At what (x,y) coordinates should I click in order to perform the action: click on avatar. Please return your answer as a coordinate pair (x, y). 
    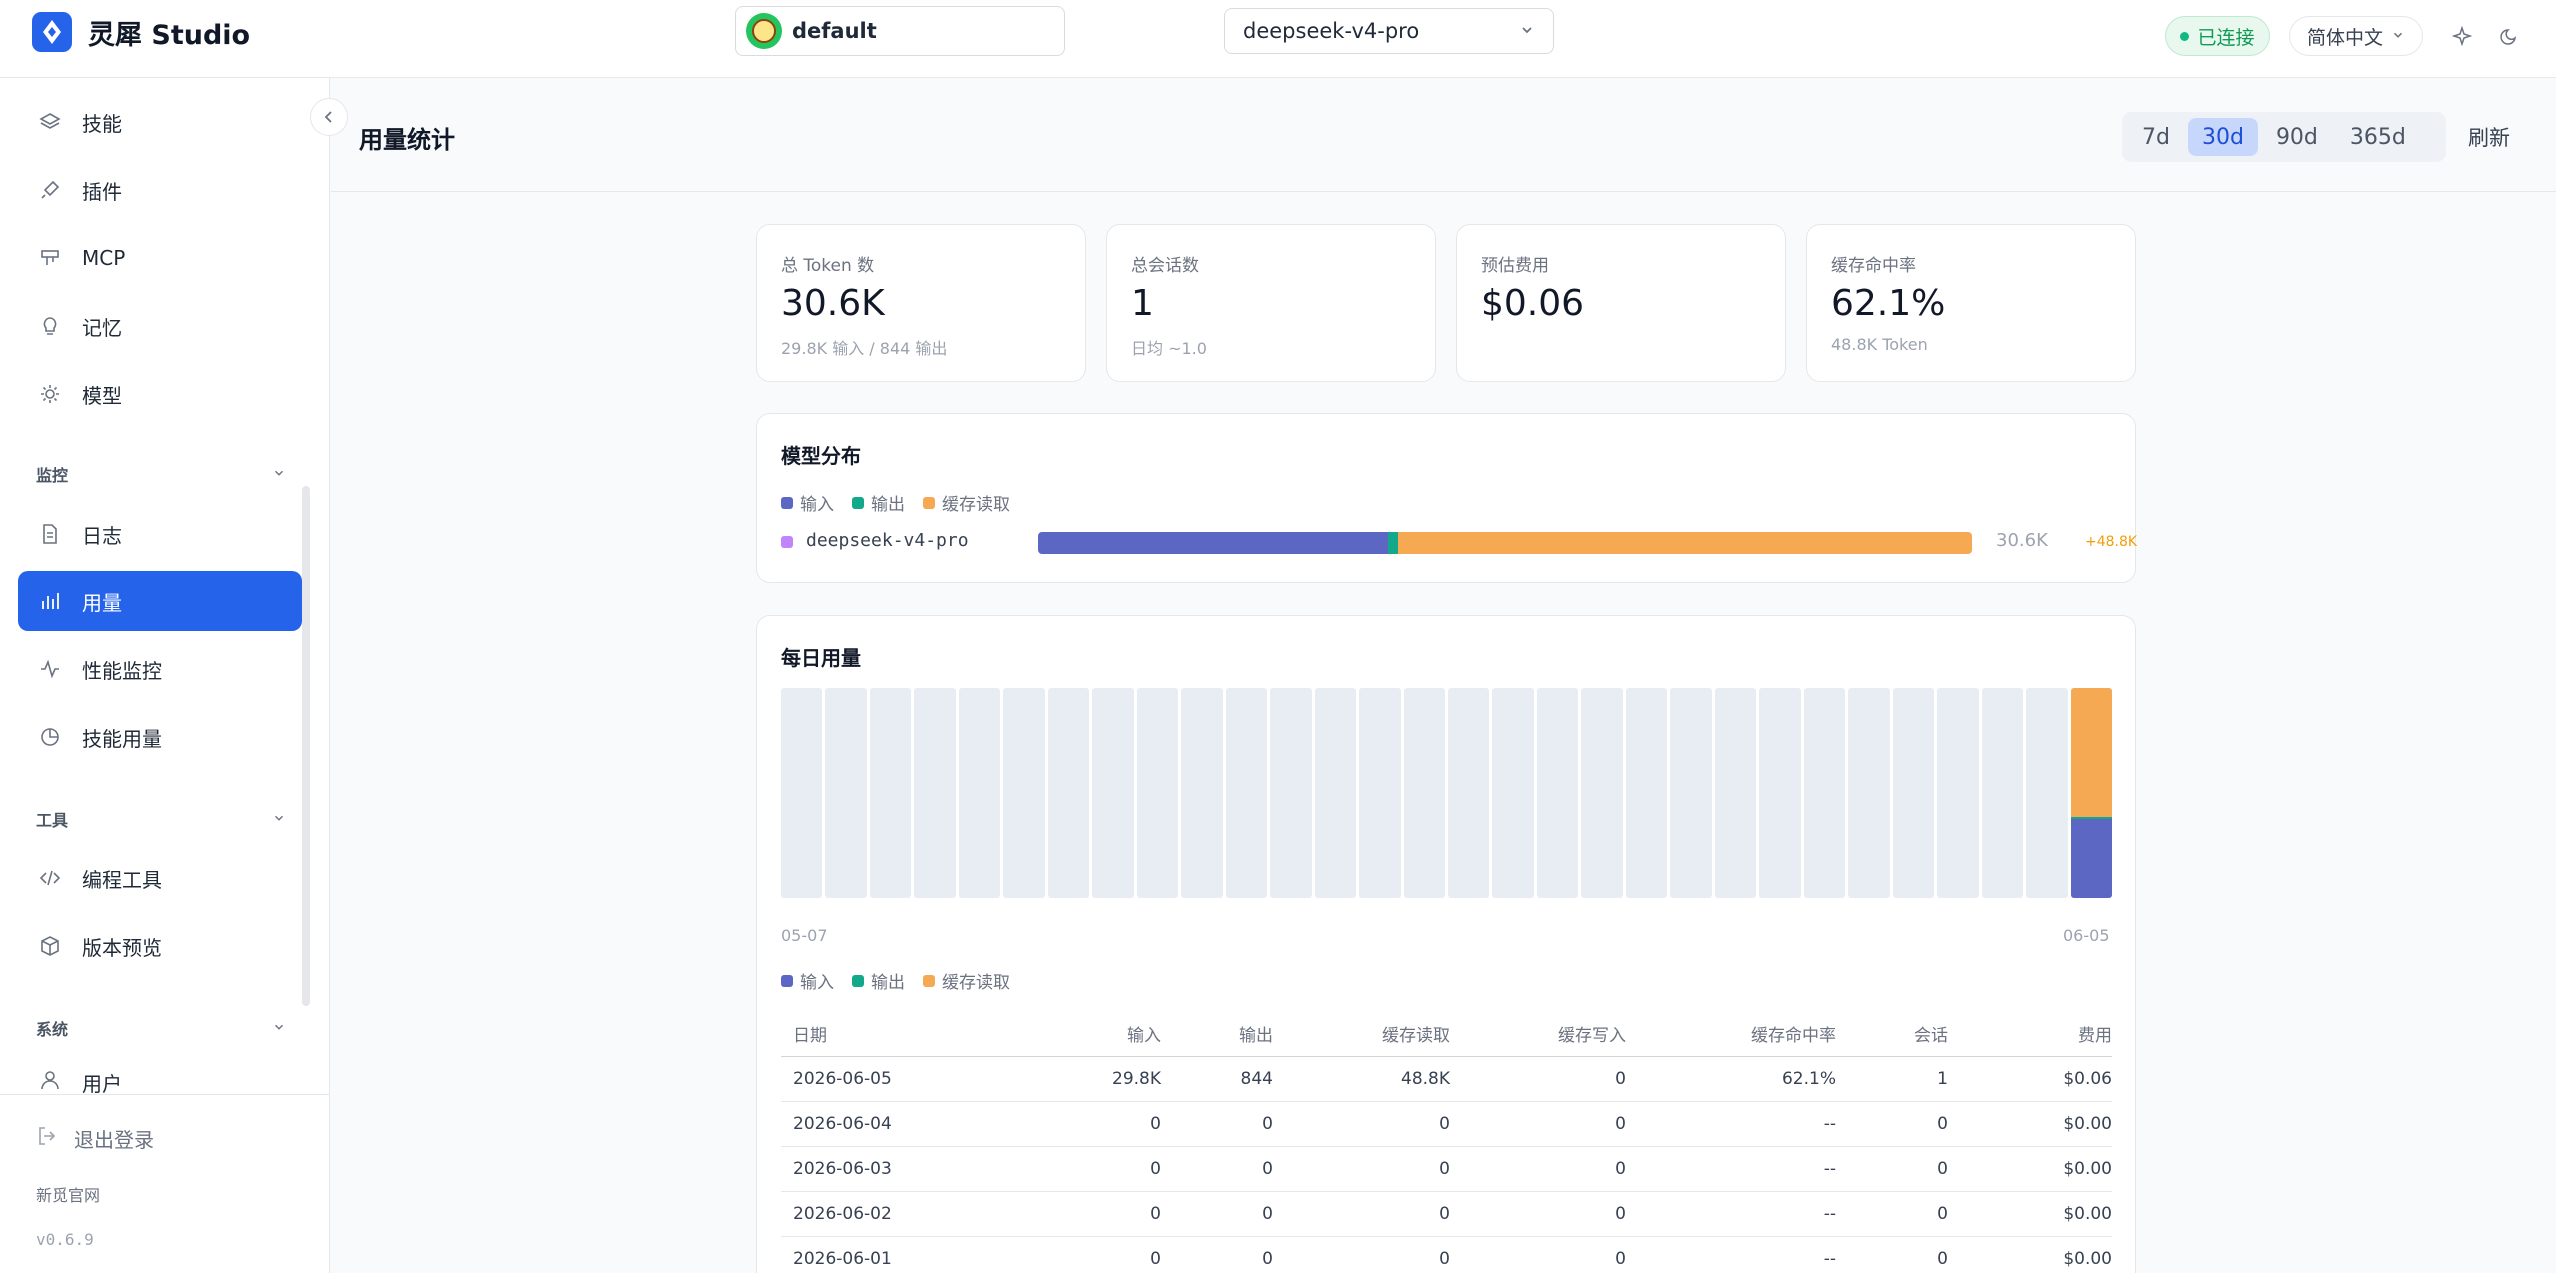
    Looking at the image, I should click on (764, 31).